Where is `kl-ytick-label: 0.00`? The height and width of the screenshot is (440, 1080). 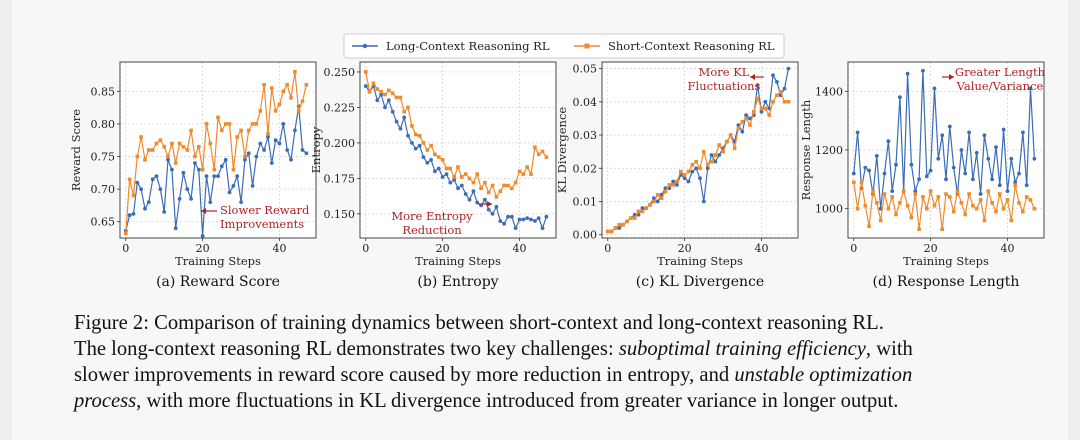
kl-ytick-label: 0.00 is located at coordinates (585, 235).